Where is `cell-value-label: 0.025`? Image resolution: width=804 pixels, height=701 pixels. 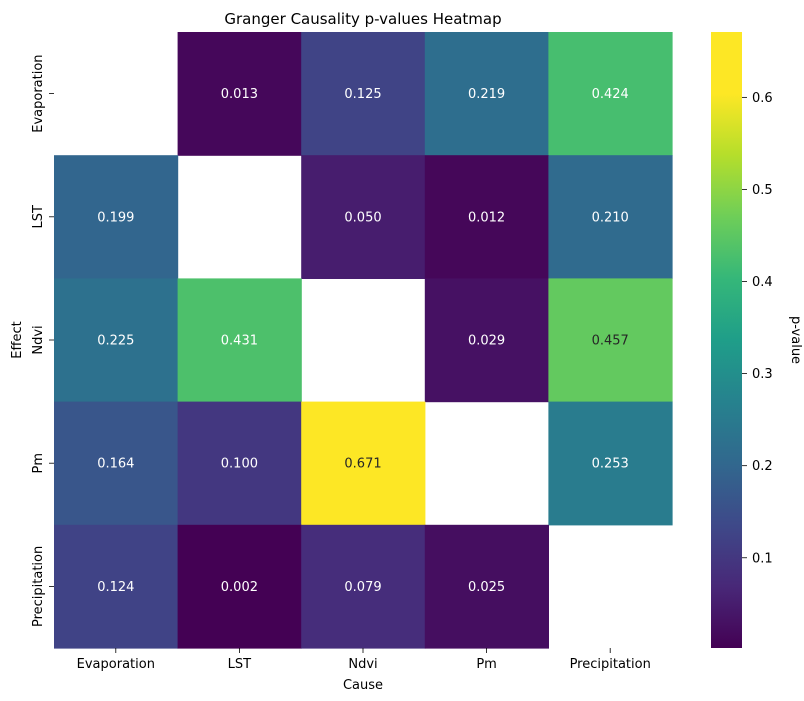 cell-value-label: 0.025 is located at coordinates (486, 587).